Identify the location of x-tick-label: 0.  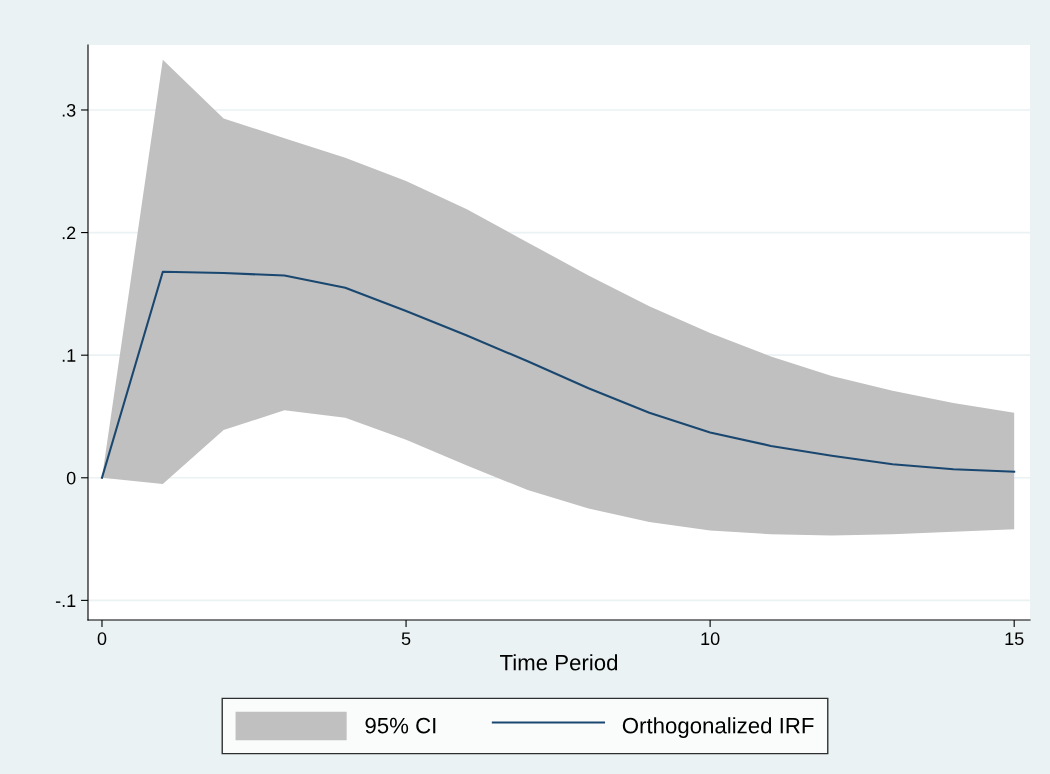
(102, 639).